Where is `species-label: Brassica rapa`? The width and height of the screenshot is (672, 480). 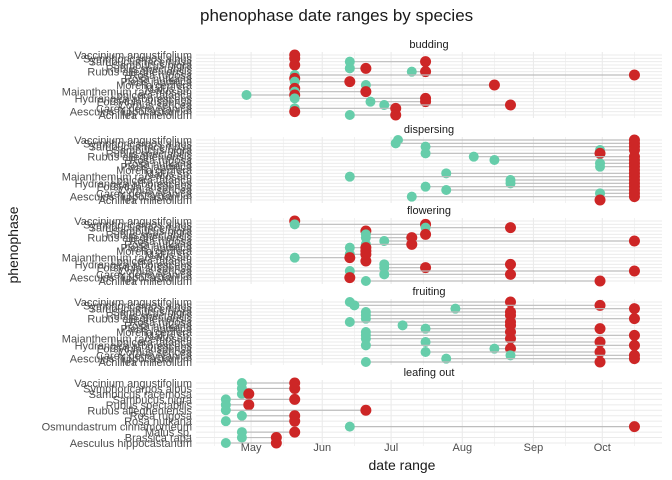
species-label: Brassica rapa is located at coordinates (159, 439).